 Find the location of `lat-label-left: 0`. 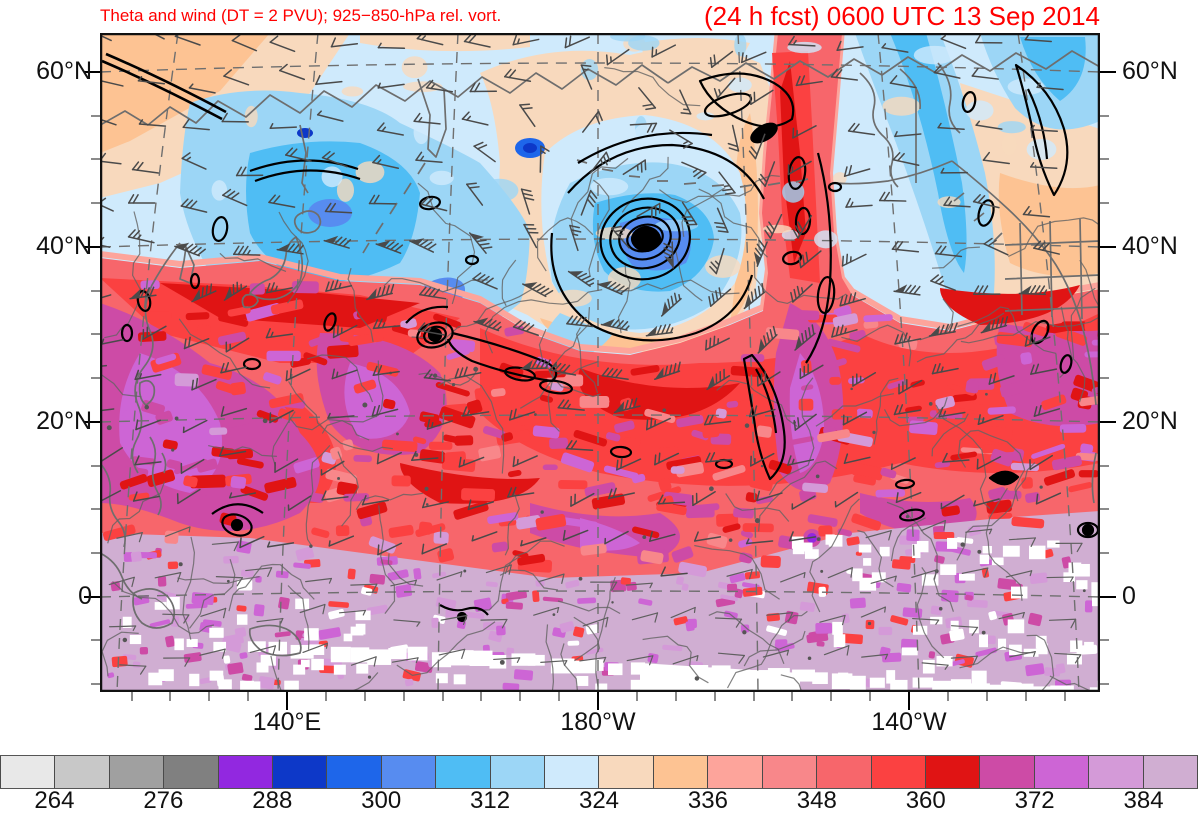

lat-label-left: 0 is located at coordinates (85, 595).